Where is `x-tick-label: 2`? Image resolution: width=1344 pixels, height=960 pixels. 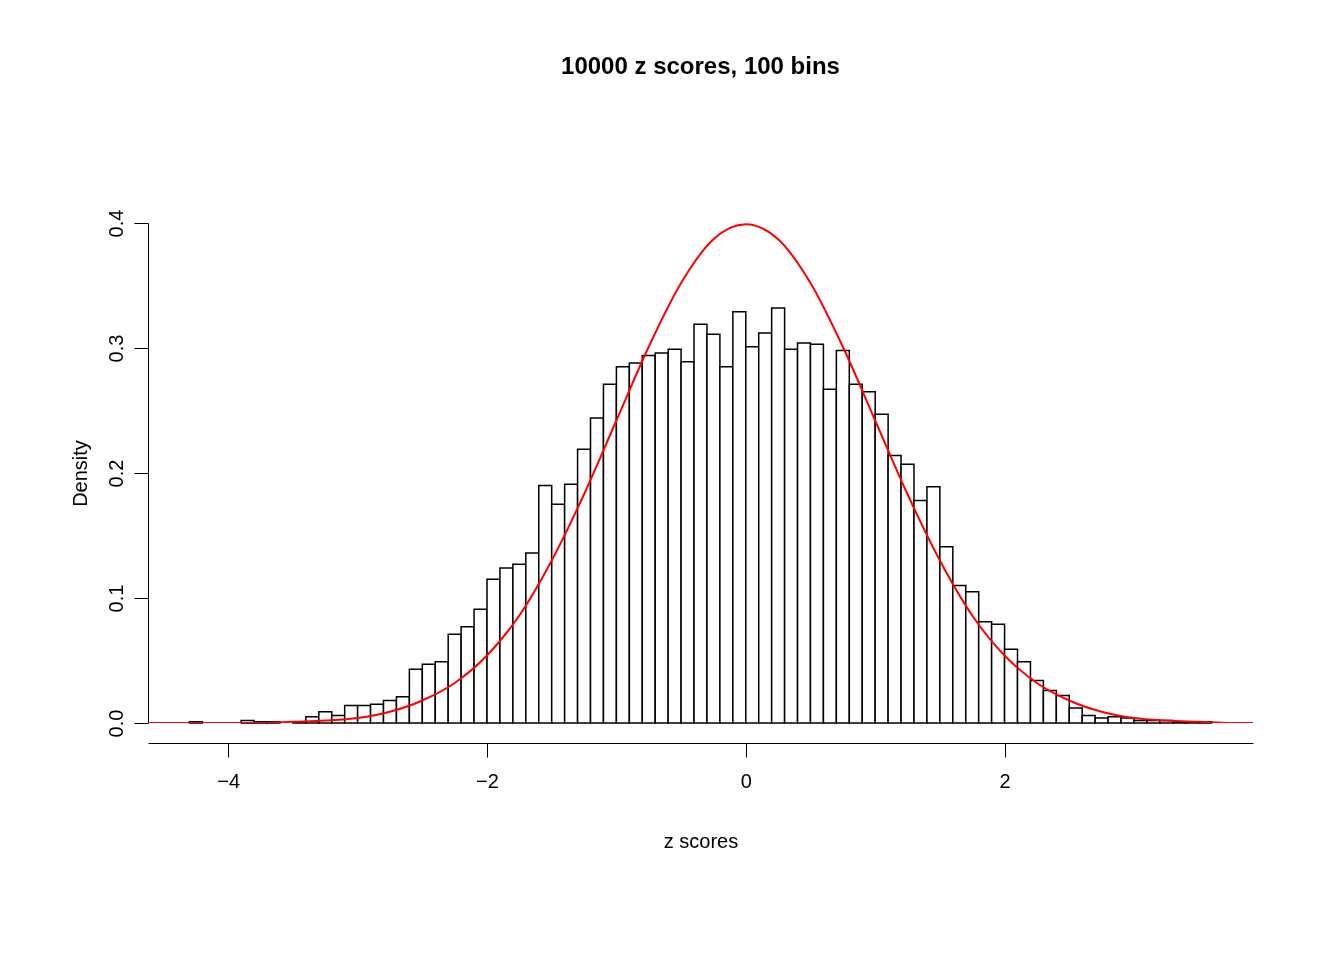 x-tick-label: 2 is located at coordinates (1005, 780).